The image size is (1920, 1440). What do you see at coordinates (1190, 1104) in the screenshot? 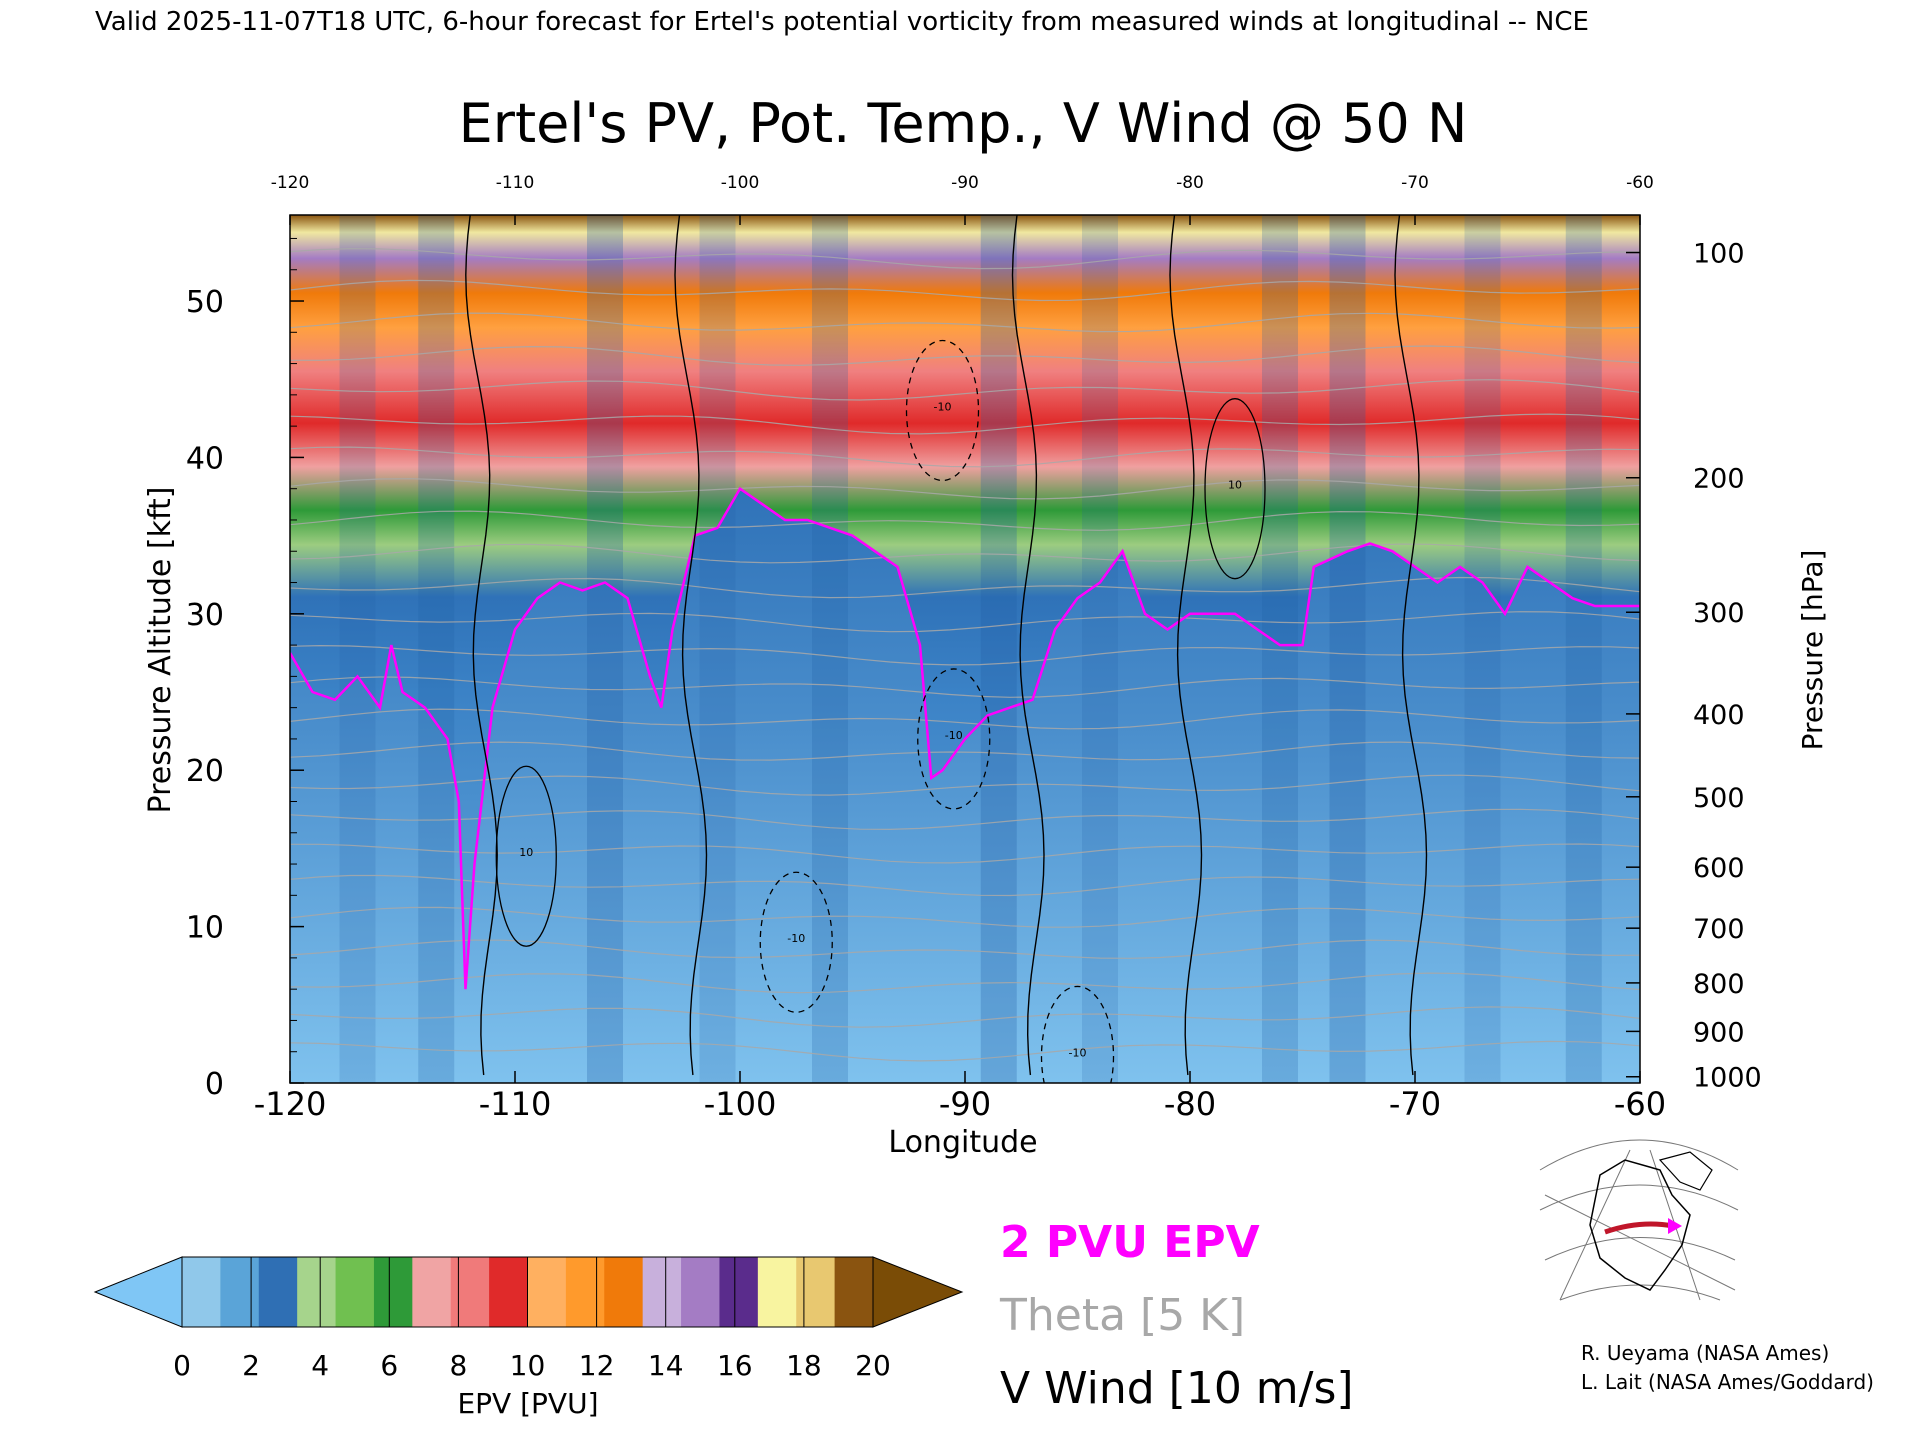
I see `x-tick-label-bottom: -80` at bounding box center [1190, 1104].